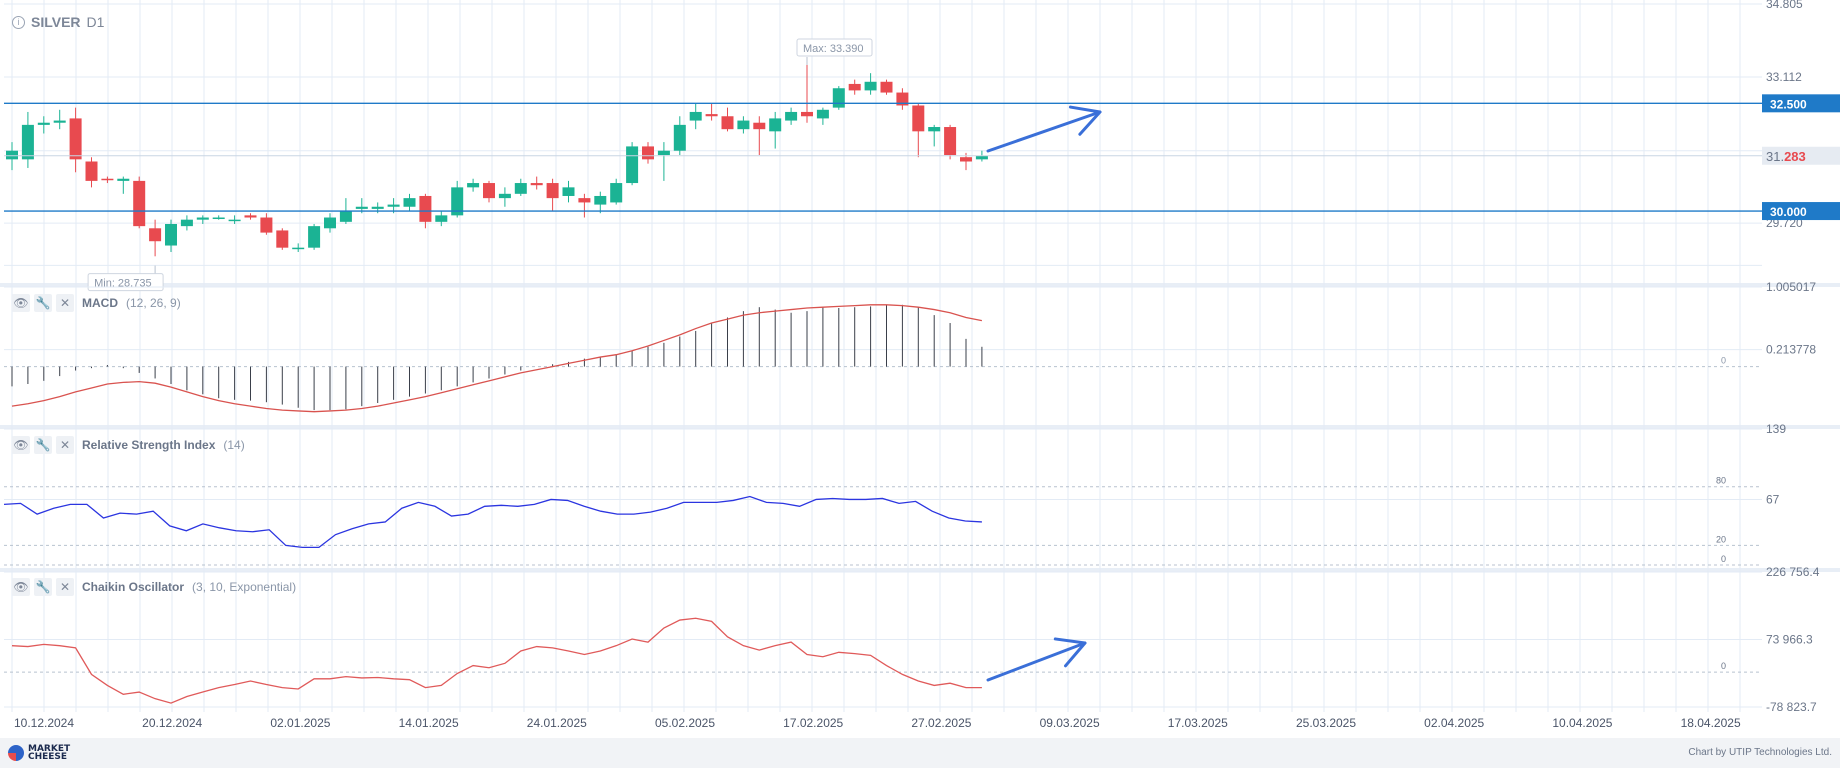  I want to click on x-axis-label: 27.02.2025, so click(941, 723).